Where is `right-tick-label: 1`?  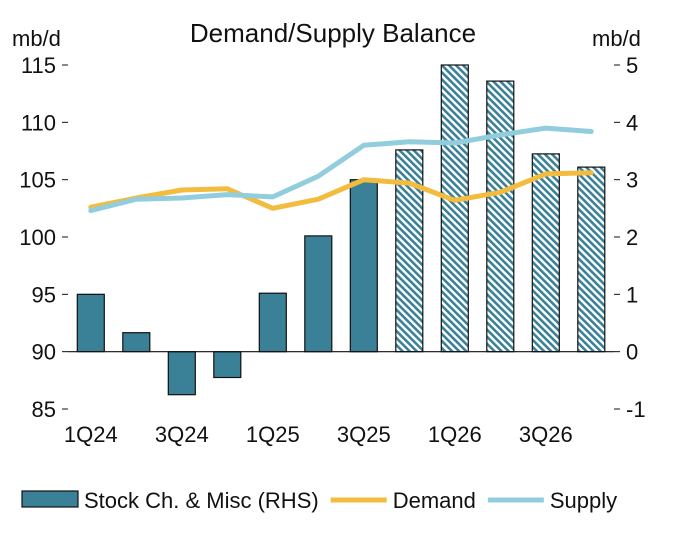 right-tick-label: 1 is located at coordinates (632, 294).